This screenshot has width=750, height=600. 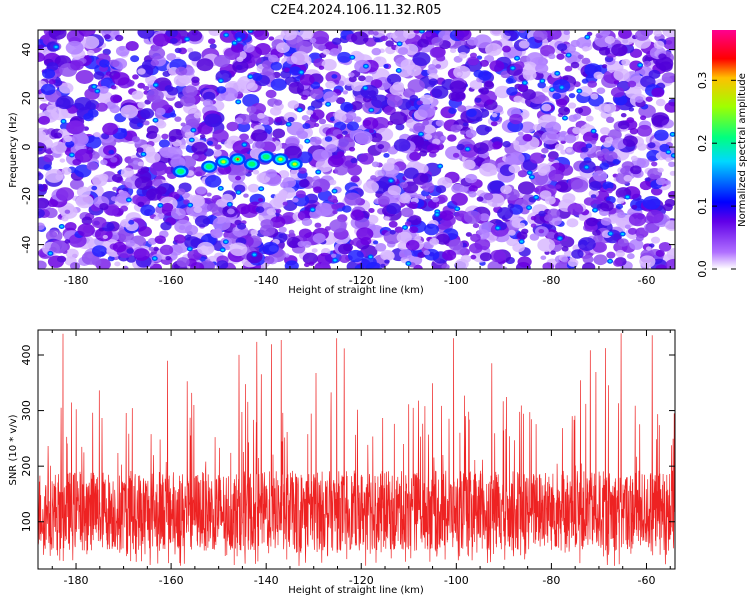 I want to click on y-tick-label: 40, so click(x=26, y=50).